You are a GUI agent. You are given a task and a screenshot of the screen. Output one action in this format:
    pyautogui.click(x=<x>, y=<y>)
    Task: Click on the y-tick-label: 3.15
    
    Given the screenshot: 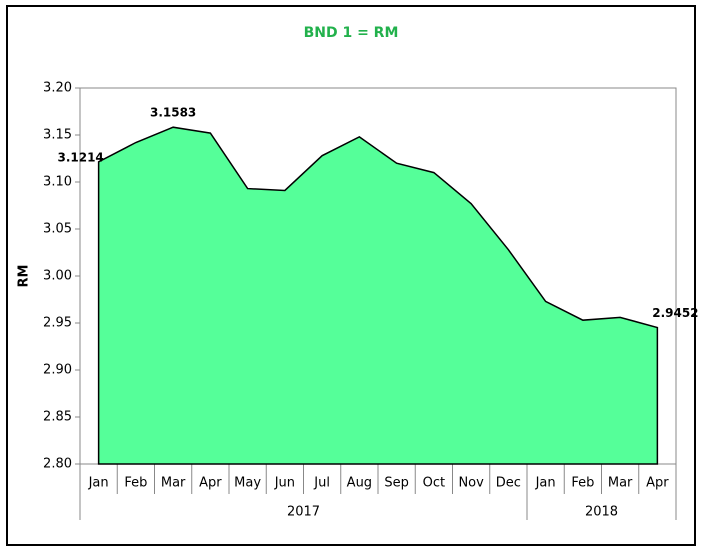 What is the action you would take?
    pyautogui.click(x=57, y=135)
    